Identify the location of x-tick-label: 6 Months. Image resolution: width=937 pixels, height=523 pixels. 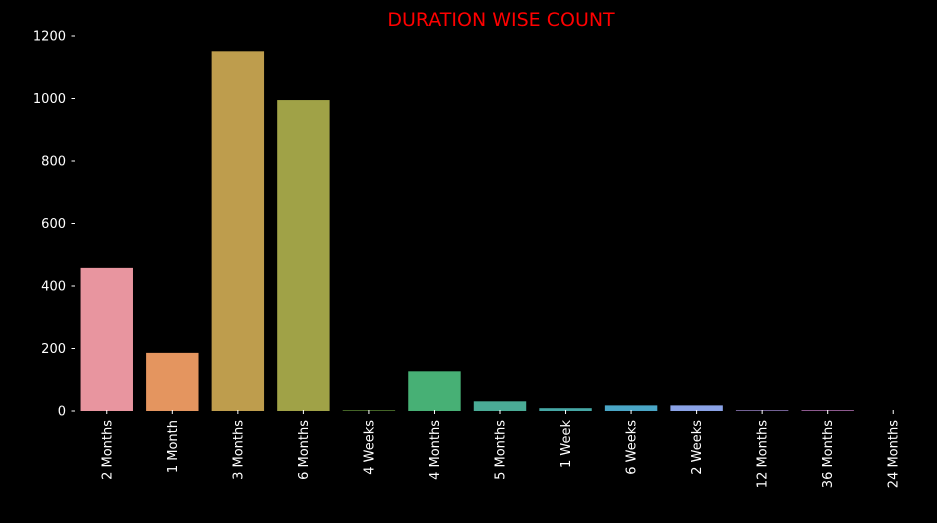
(304, 450).